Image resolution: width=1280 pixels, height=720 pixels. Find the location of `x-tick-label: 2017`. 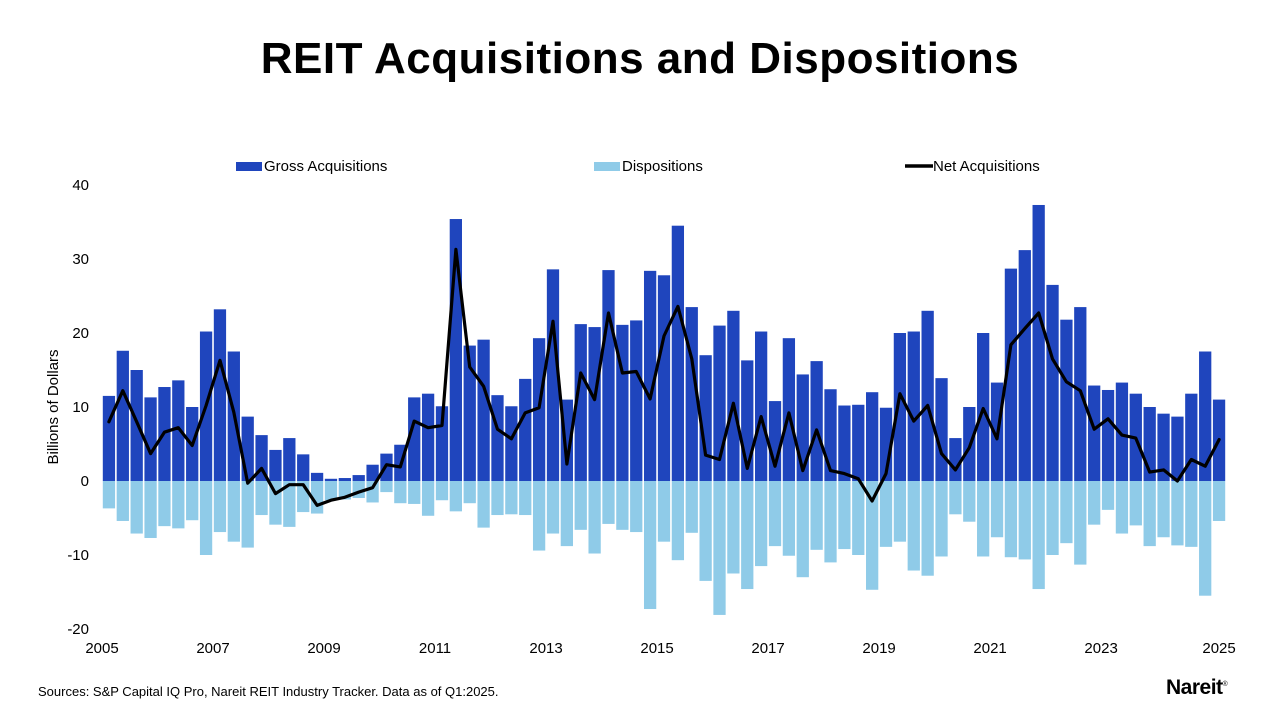

x-tick-label: 2017 is located at coordinates (767, 648).